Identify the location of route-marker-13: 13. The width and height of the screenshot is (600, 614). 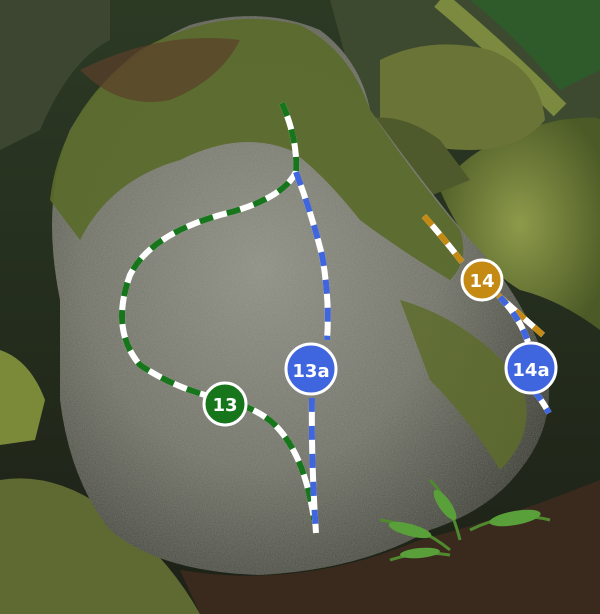
(225, 404).